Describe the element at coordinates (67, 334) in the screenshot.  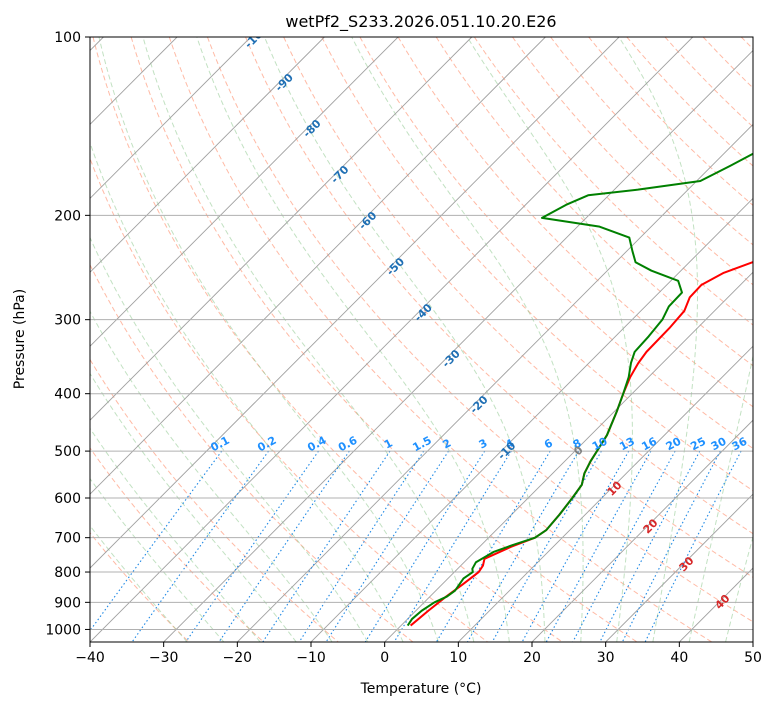
I see `y-axis: 1000 900 800 700 600 500 400 300 200 100` at that location.